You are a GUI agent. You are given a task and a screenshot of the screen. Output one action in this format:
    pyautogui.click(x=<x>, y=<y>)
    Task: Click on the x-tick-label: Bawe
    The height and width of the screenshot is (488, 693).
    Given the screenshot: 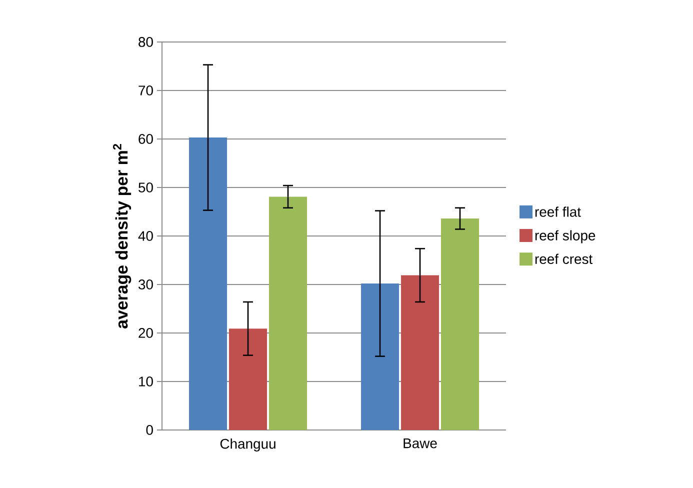 What is the action you would take?
    pyautogui.click(x=420, y=443)
    